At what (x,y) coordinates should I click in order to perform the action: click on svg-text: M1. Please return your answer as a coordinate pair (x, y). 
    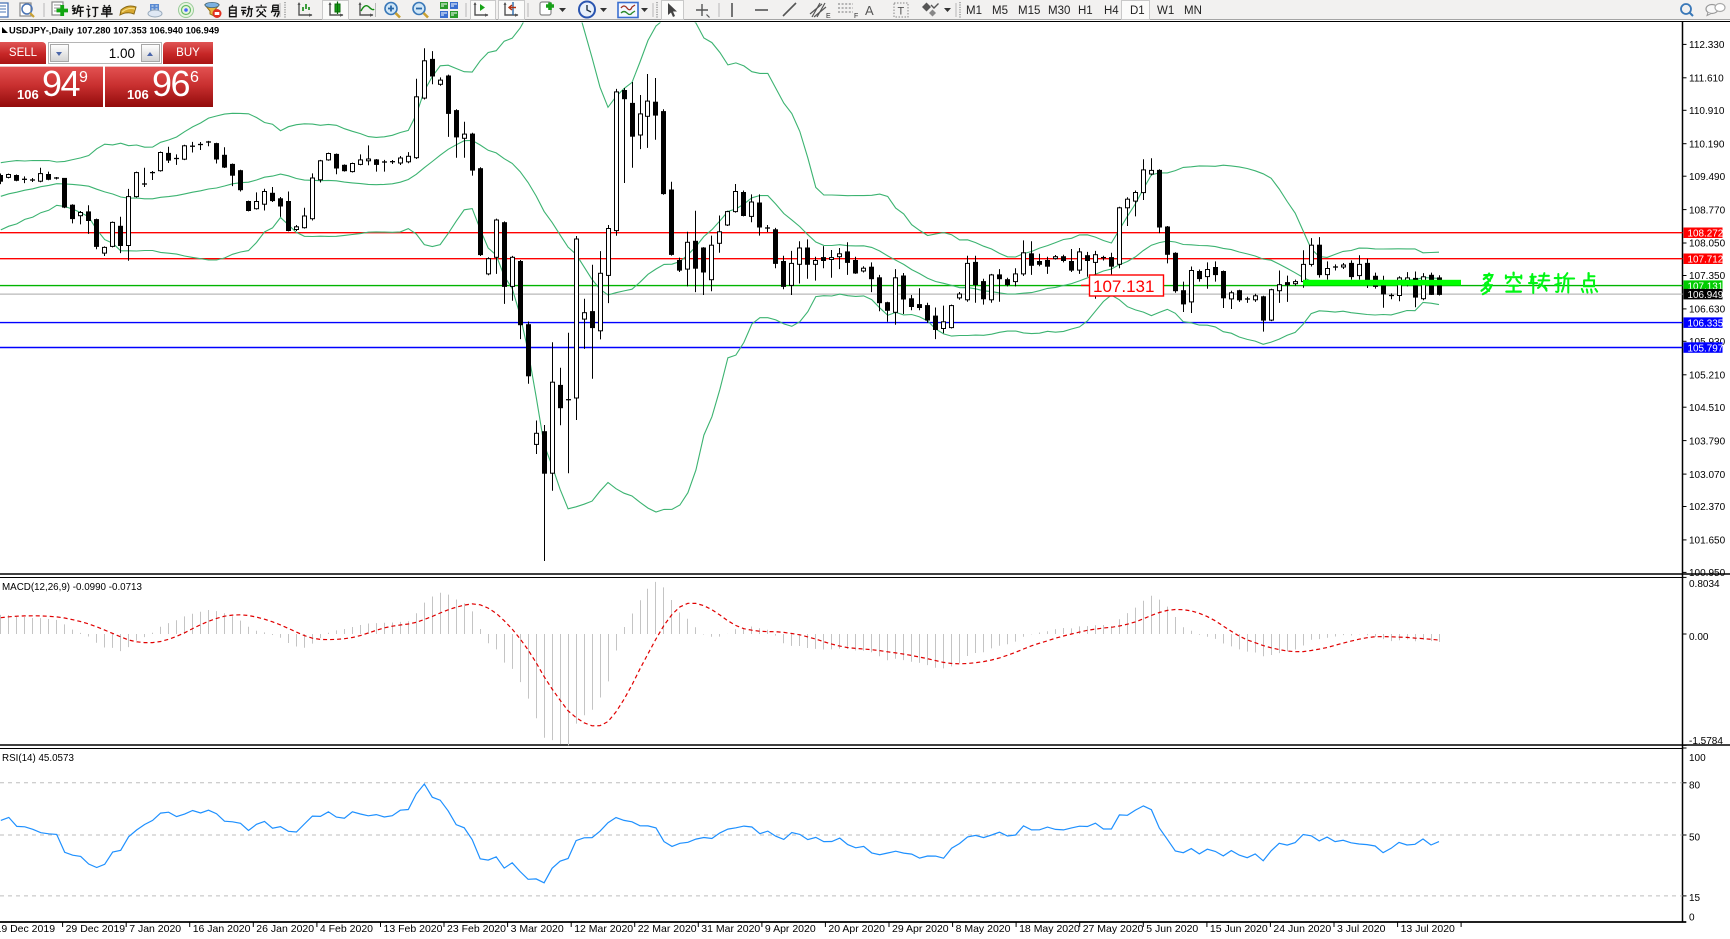
    Looking at the image, I should click on (974, 11).